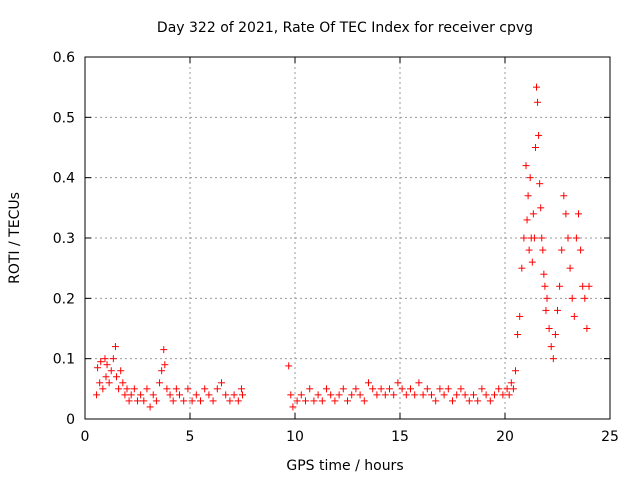 The image size is (640, 480). Describe the element at coordinates (64, 118) in the screenshot. I see `y-tick-label: 0.5` at that location.